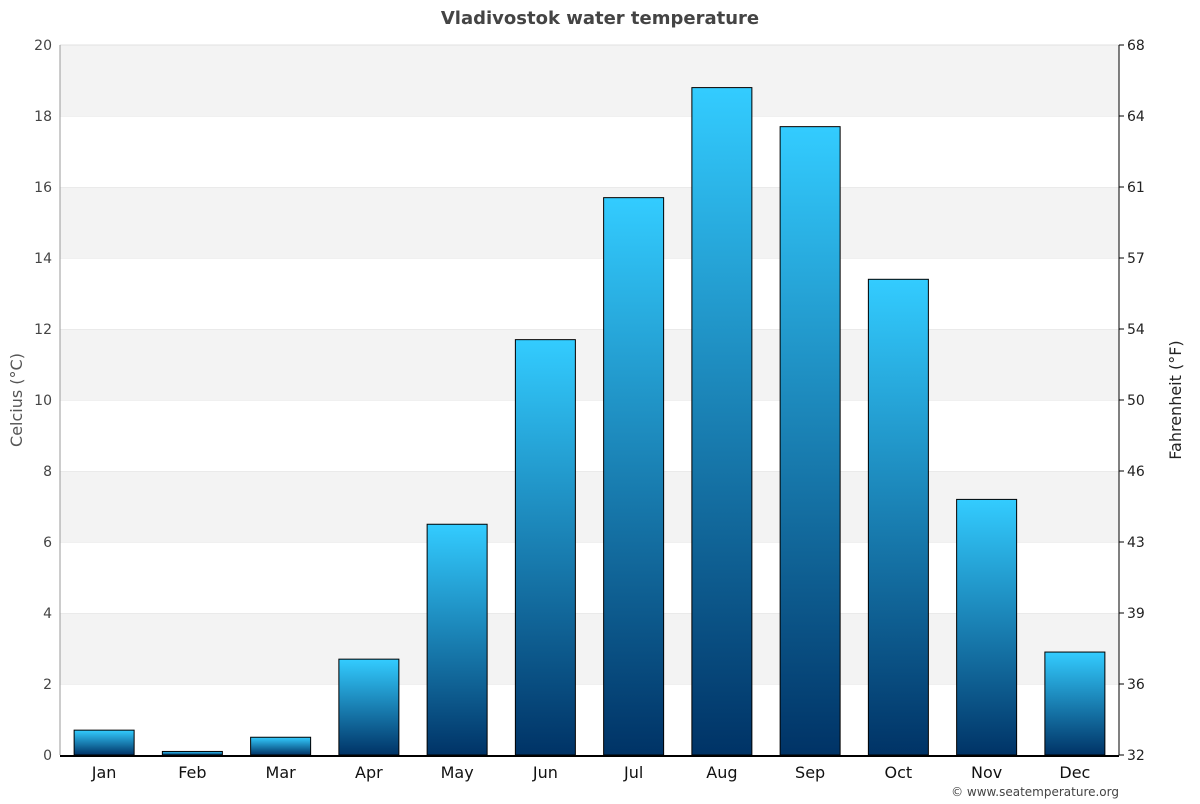  What do you see at coordinates (1175, 399) in the screenshot?
I see `y-axis-right-label: Fahrenheit (°F)` at bounding box center [1175, 399].